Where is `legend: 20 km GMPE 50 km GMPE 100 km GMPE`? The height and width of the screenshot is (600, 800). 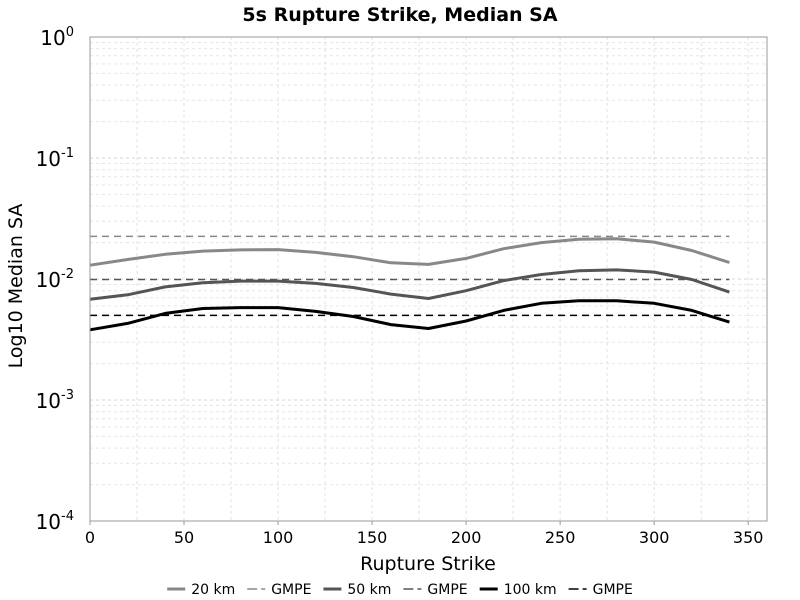 legend: 20 km GMPE 50 km GMPE 100 km GMPE is located at coordinates (400, 590).